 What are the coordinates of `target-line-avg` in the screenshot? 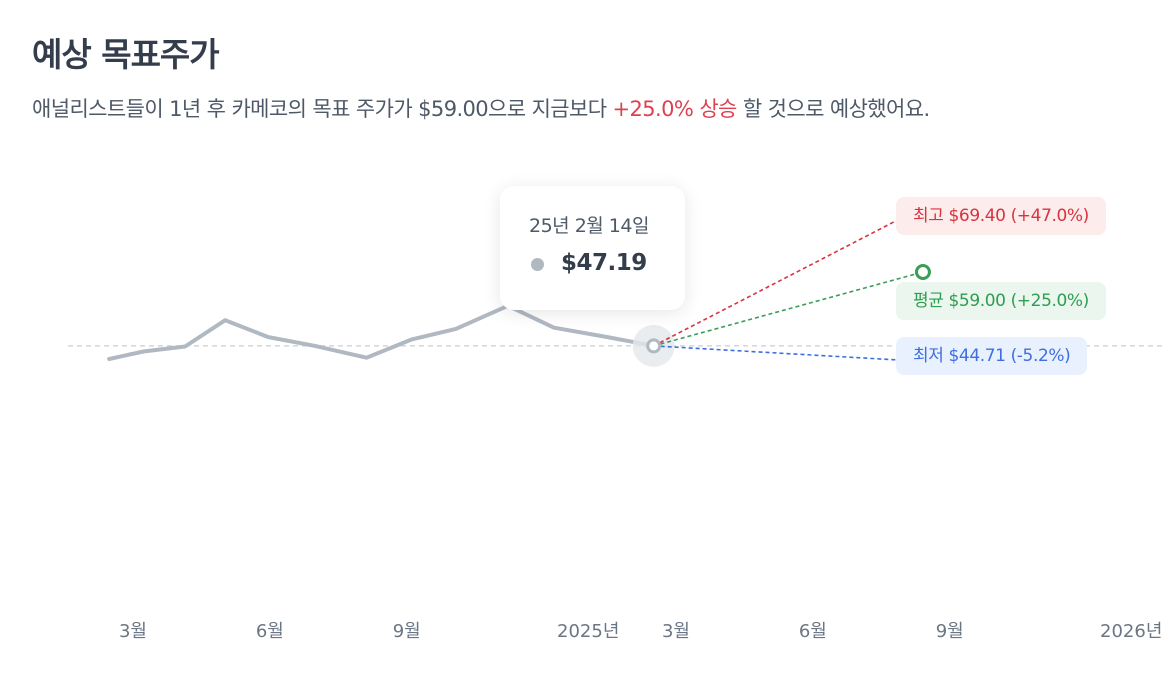 It's located at (788, 309).